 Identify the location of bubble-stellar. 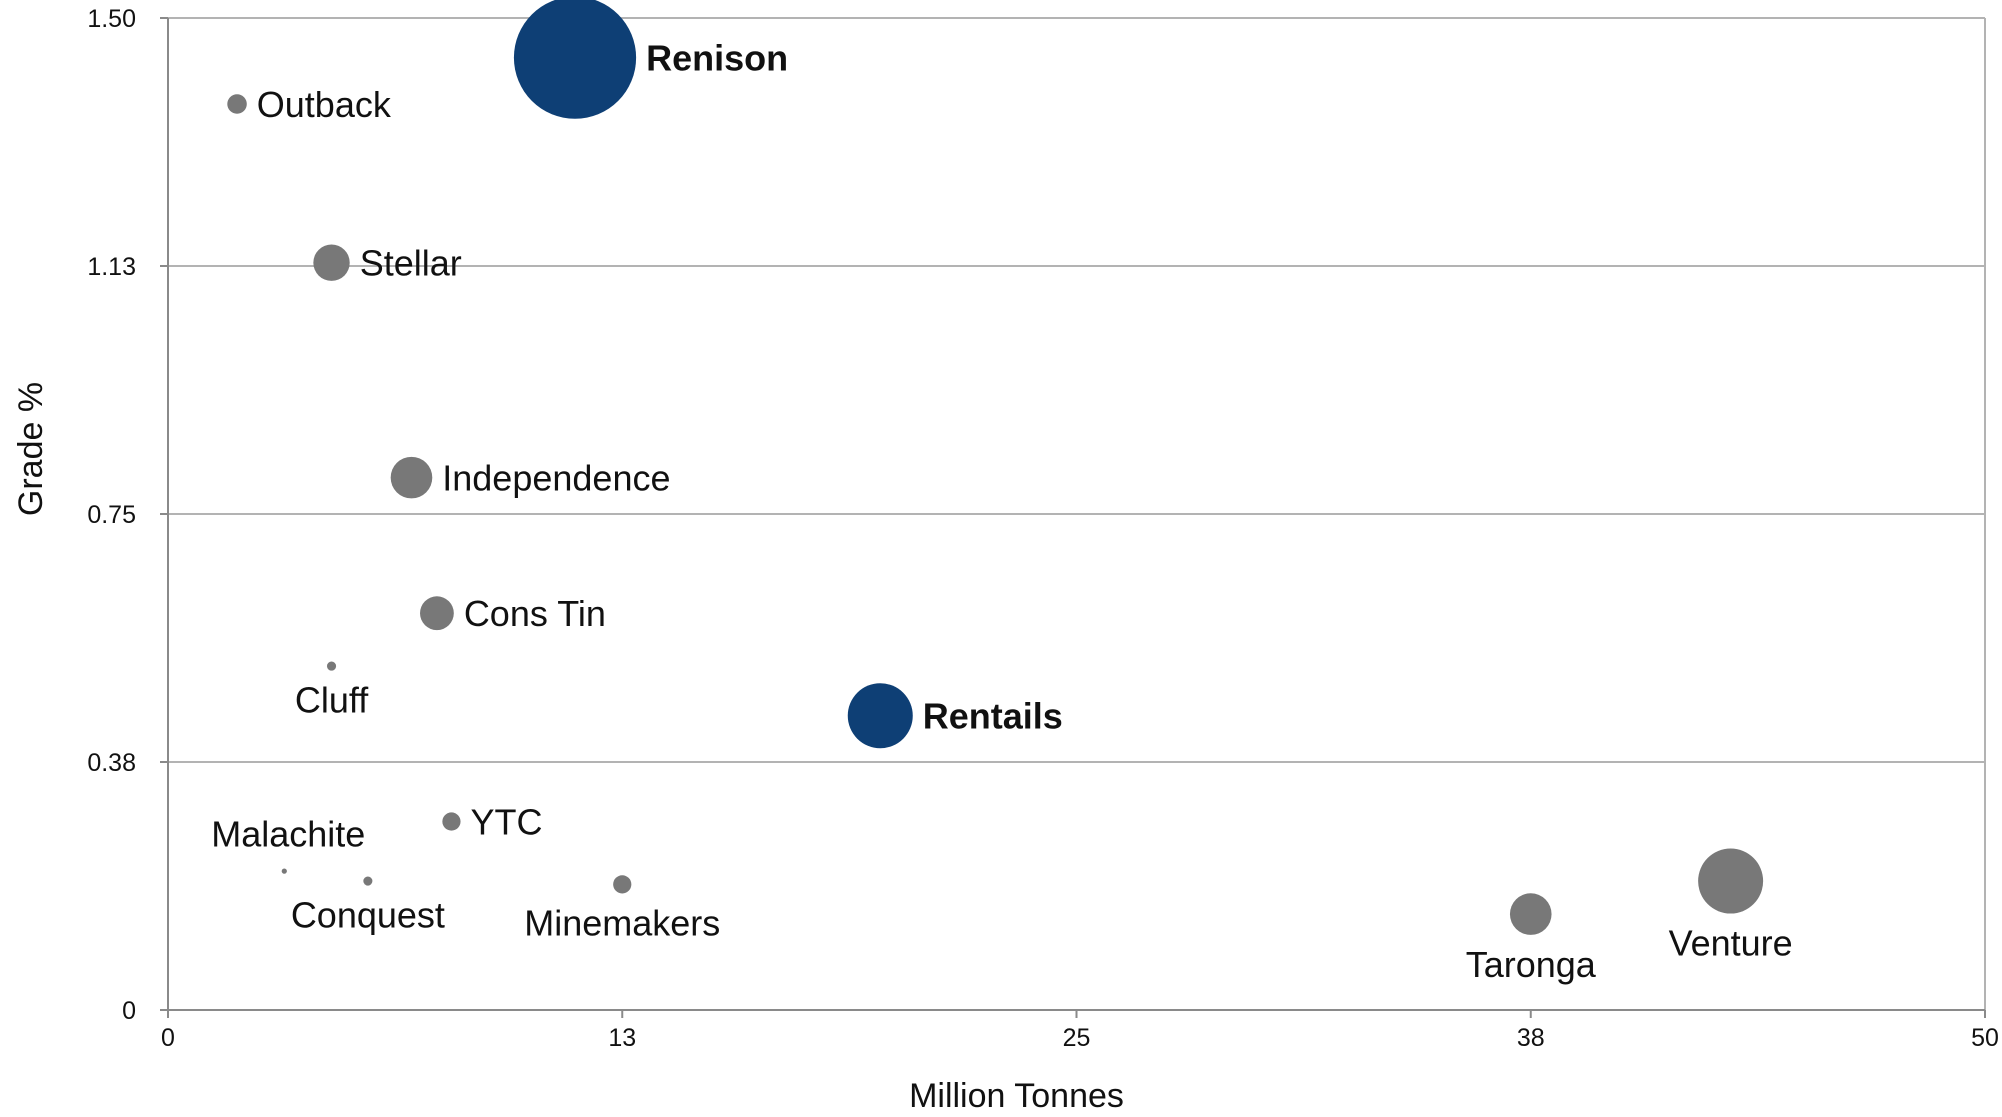
(331, 262).